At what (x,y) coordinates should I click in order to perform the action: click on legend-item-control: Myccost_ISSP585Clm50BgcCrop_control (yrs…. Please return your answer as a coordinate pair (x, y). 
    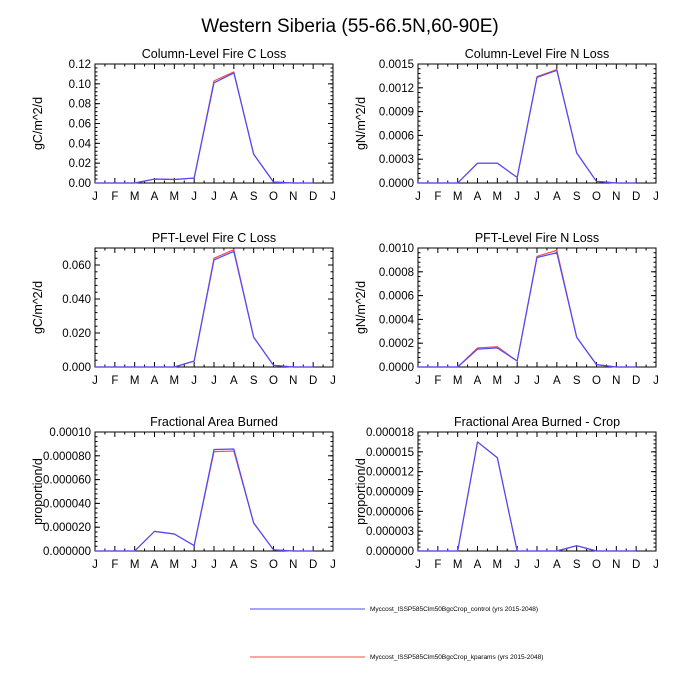
    Looking at the image, I should click on (394, 609).